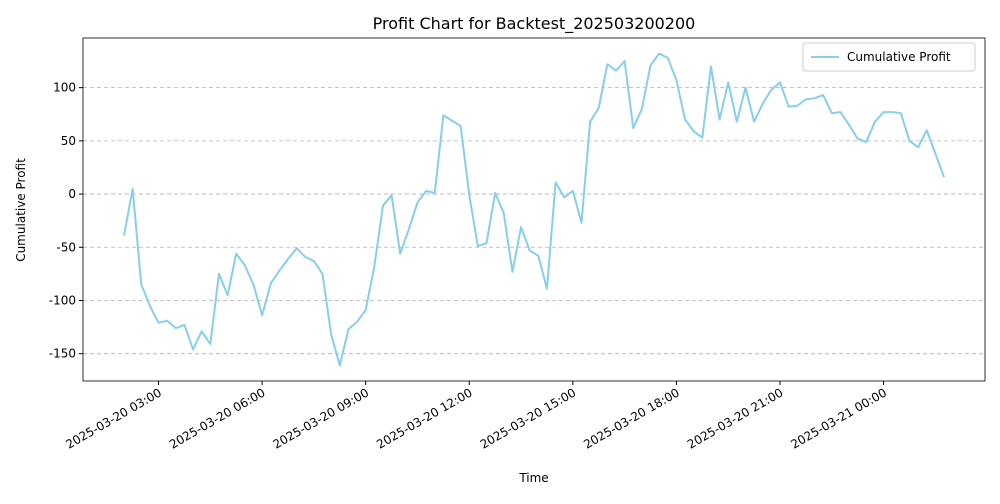 This screenshot has width=1000, height=504. I want to click on y-tick-label: -150, so click(62, 354).